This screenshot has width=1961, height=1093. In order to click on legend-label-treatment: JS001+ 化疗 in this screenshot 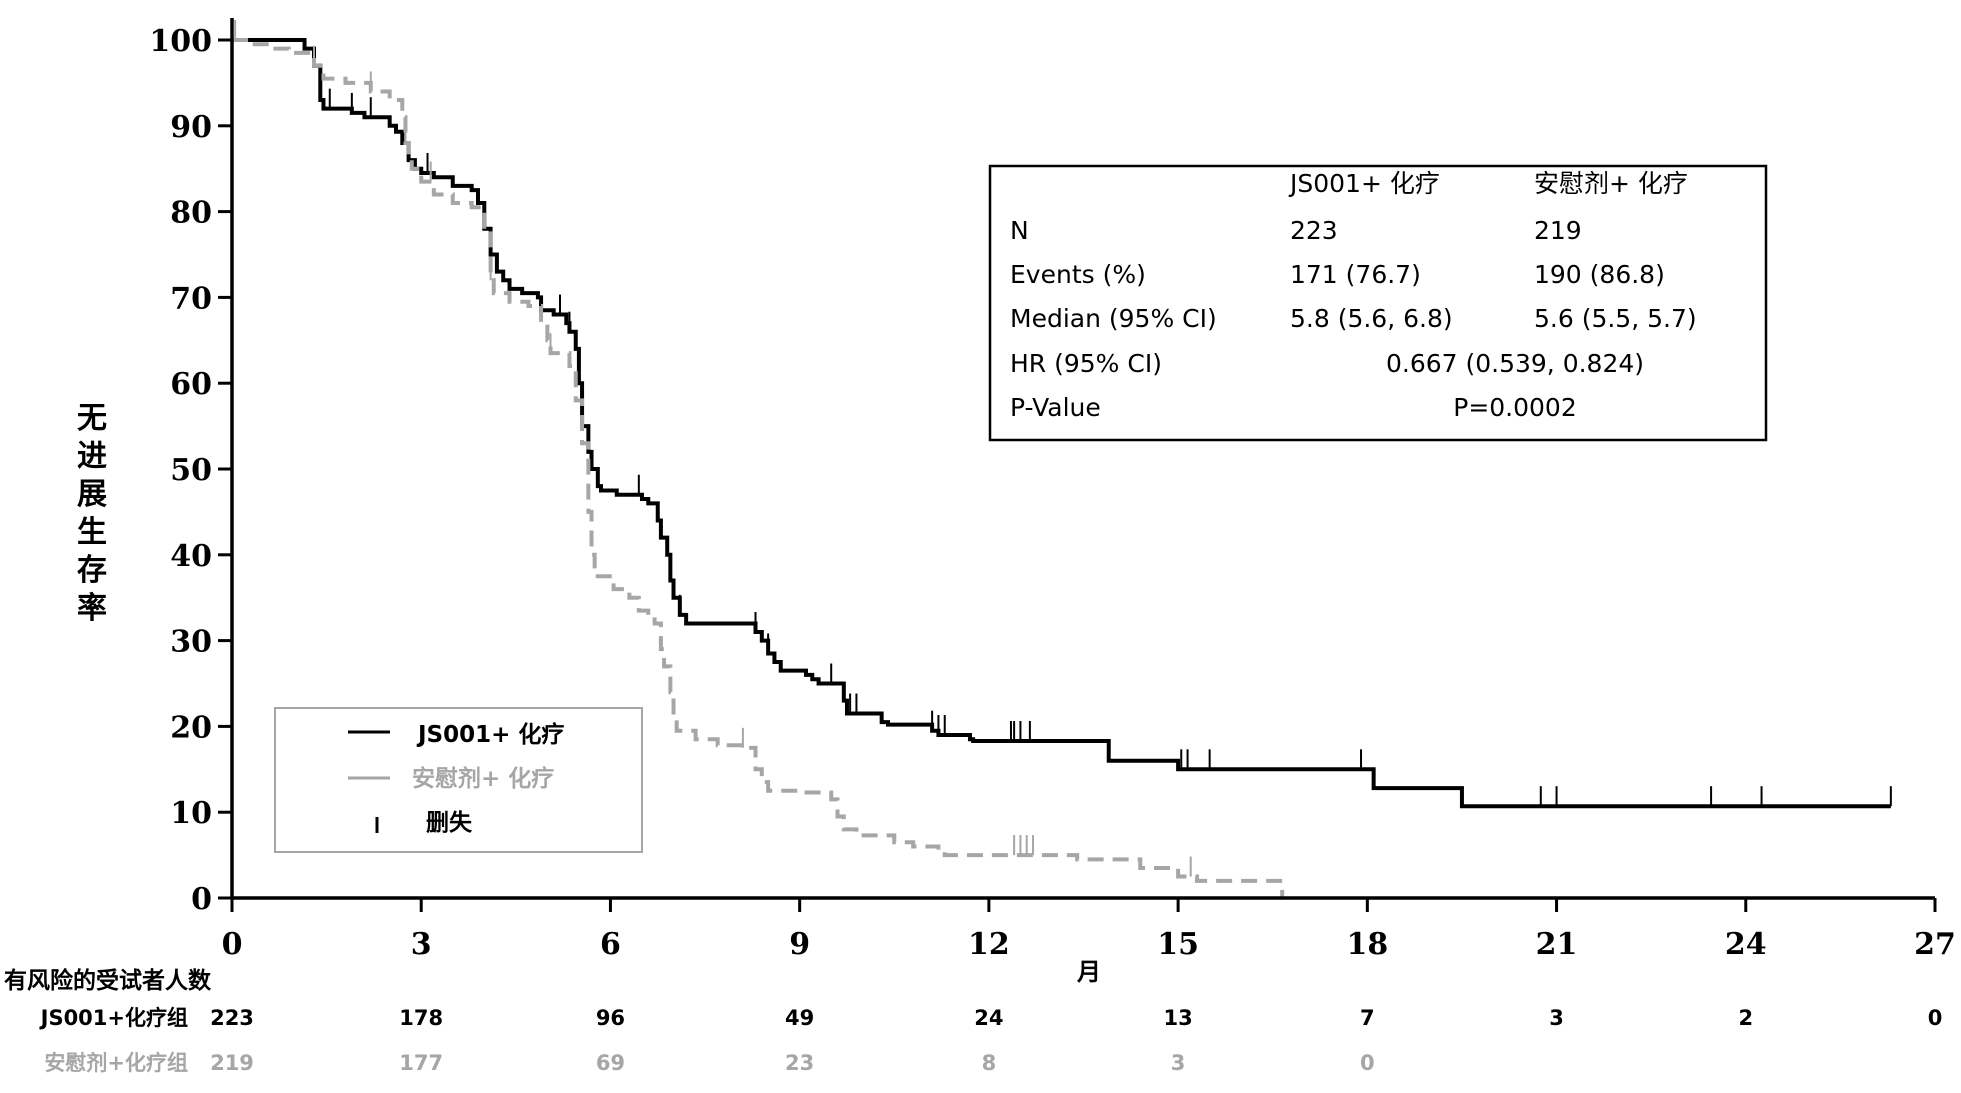, I will do `click(490, 734)`.